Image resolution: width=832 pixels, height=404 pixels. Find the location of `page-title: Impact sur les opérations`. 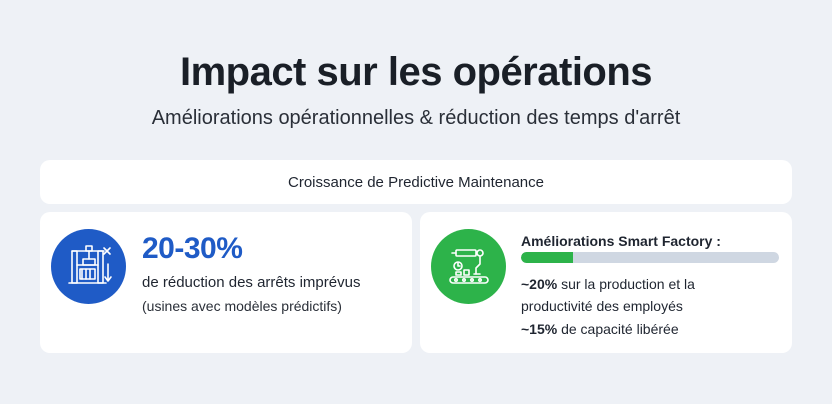

page-title: Impact sur les opérations is located at coordinates (416, 72).